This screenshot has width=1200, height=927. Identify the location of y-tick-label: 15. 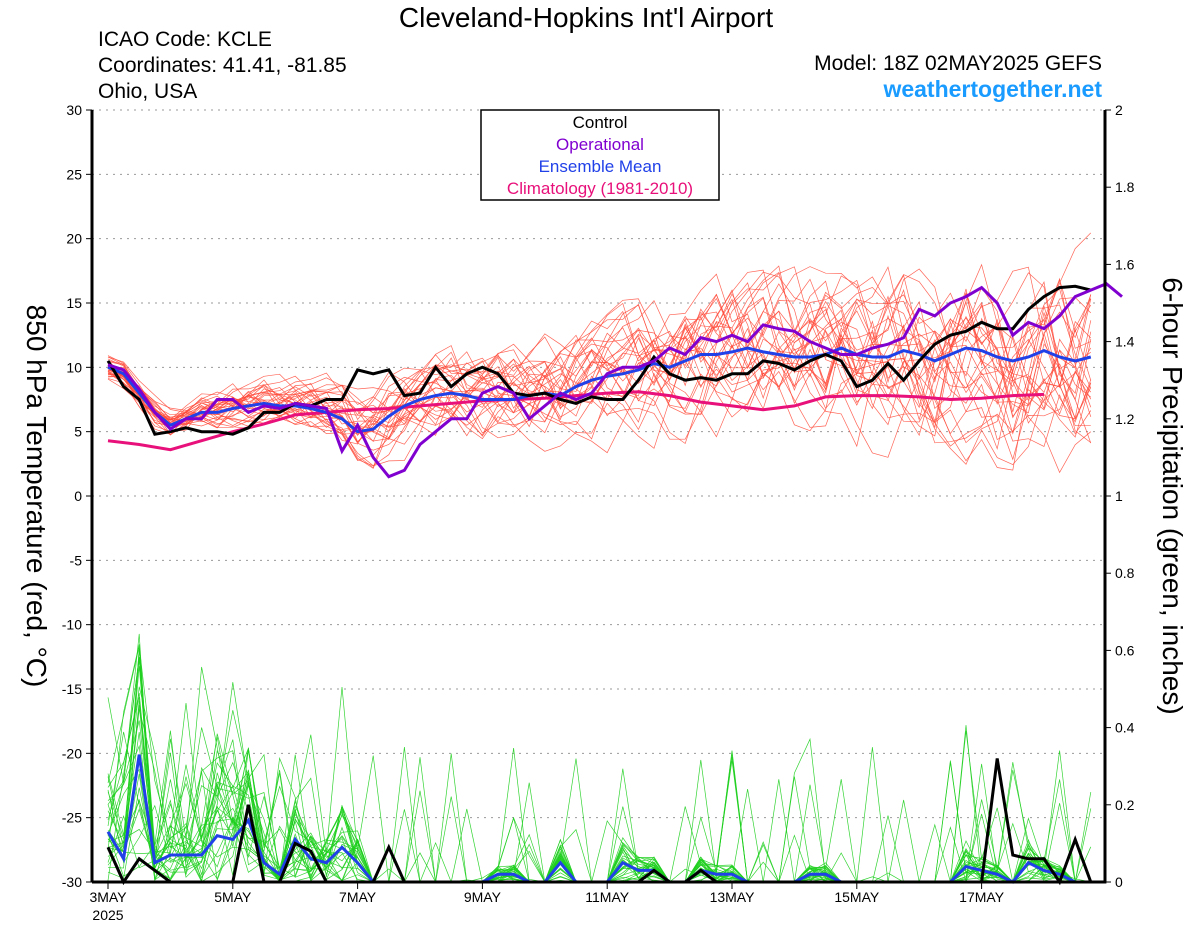
(74, 303).